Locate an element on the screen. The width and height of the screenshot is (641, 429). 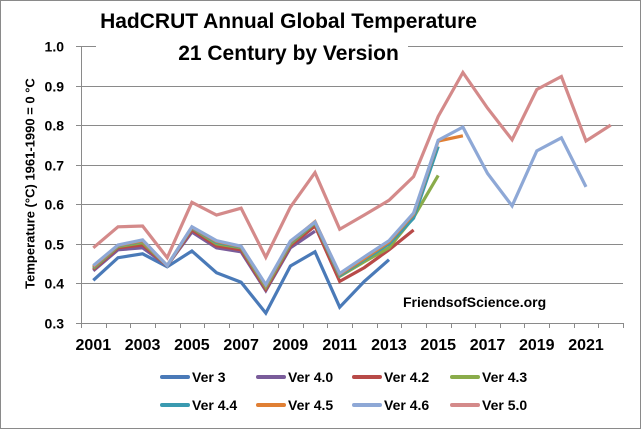
x-tick-label: 2003 is located at coordinates (143, 345).